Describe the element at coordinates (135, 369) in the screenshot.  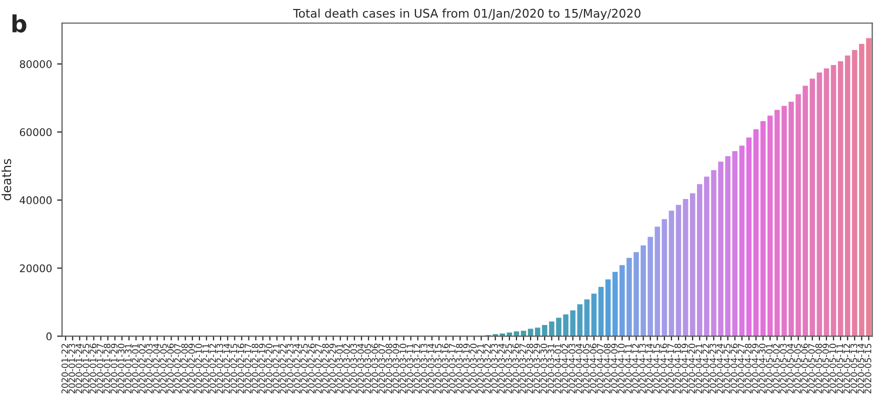
I see `x-tick-label: 2020-02-01` at that location.